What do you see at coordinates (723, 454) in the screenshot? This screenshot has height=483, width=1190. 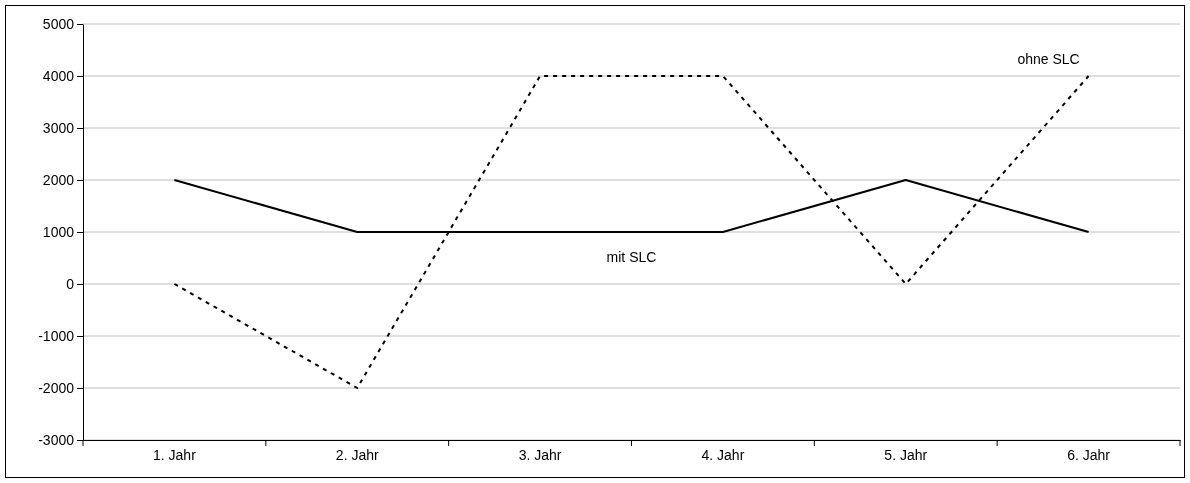 I see `x-tick-label: 4. Jahr` at bounding box center [723, 454].